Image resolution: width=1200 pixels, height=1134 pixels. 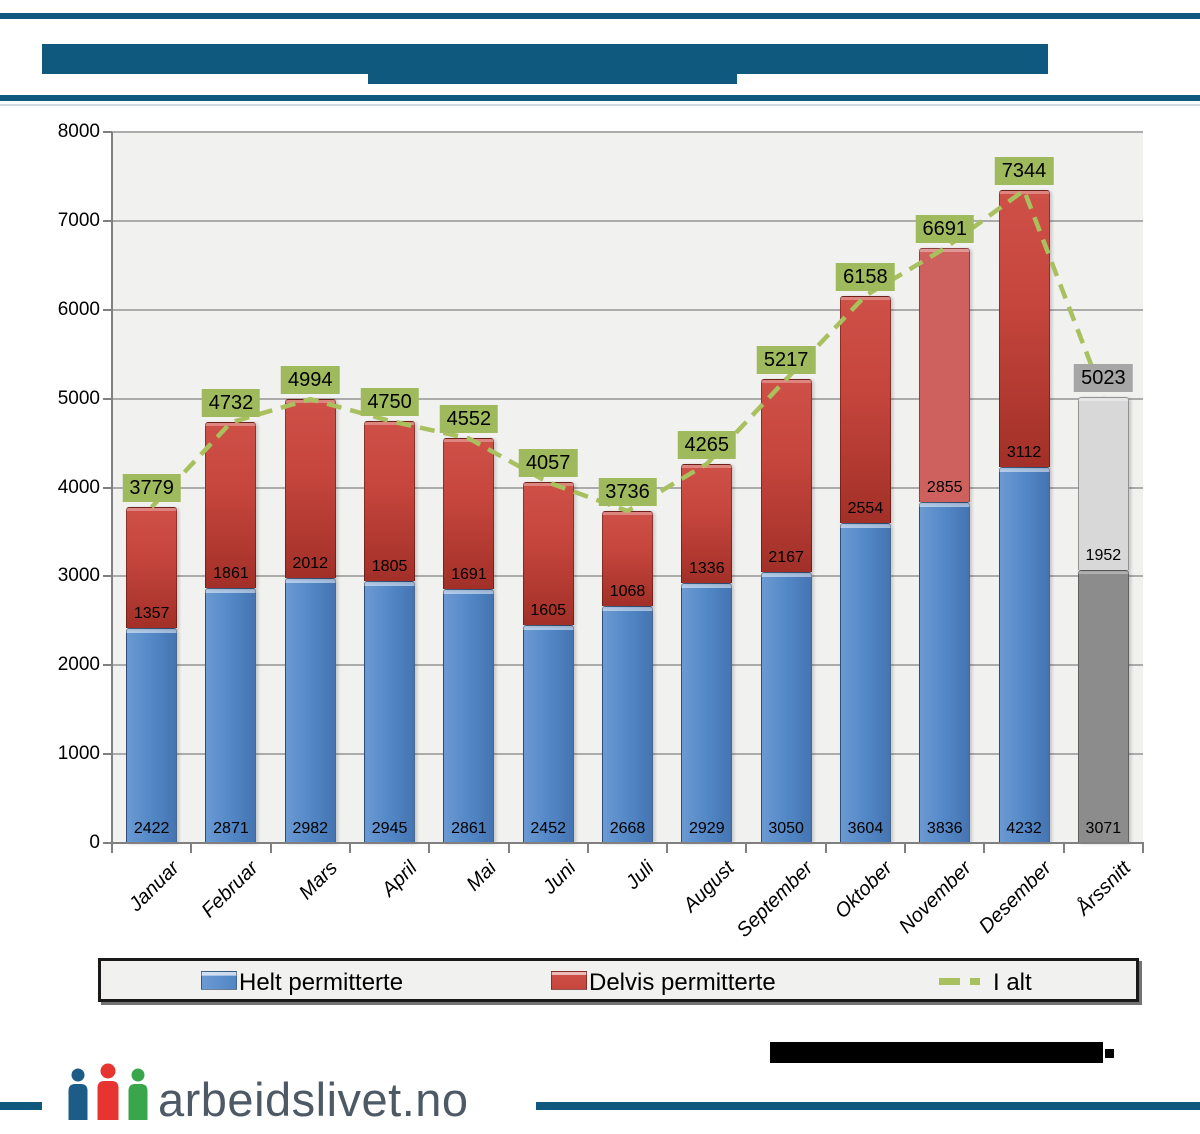 What do you see at coordinates (481, 876) in the screenshot?
I see `x-axis-category-label: Mai` at bounding box center [481, 876].